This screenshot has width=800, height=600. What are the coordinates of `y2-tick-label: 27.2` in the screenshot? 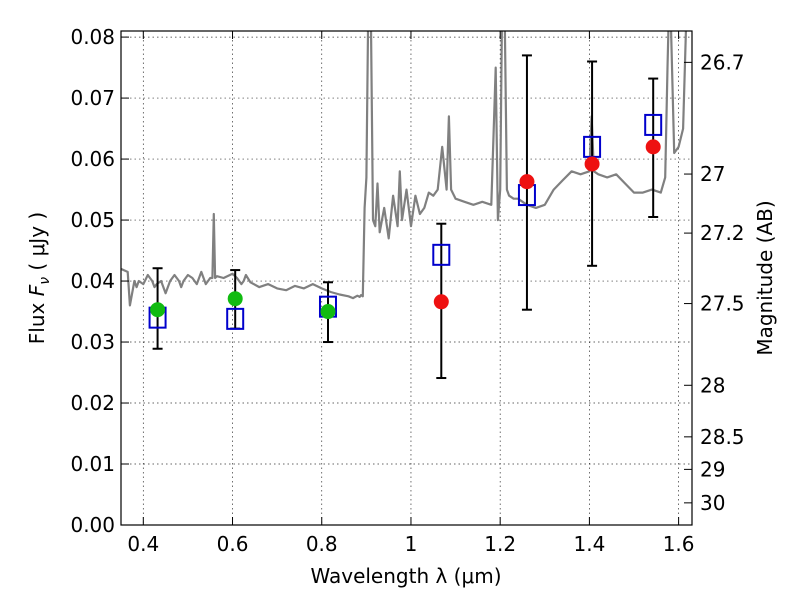 It's located at (722, 233).